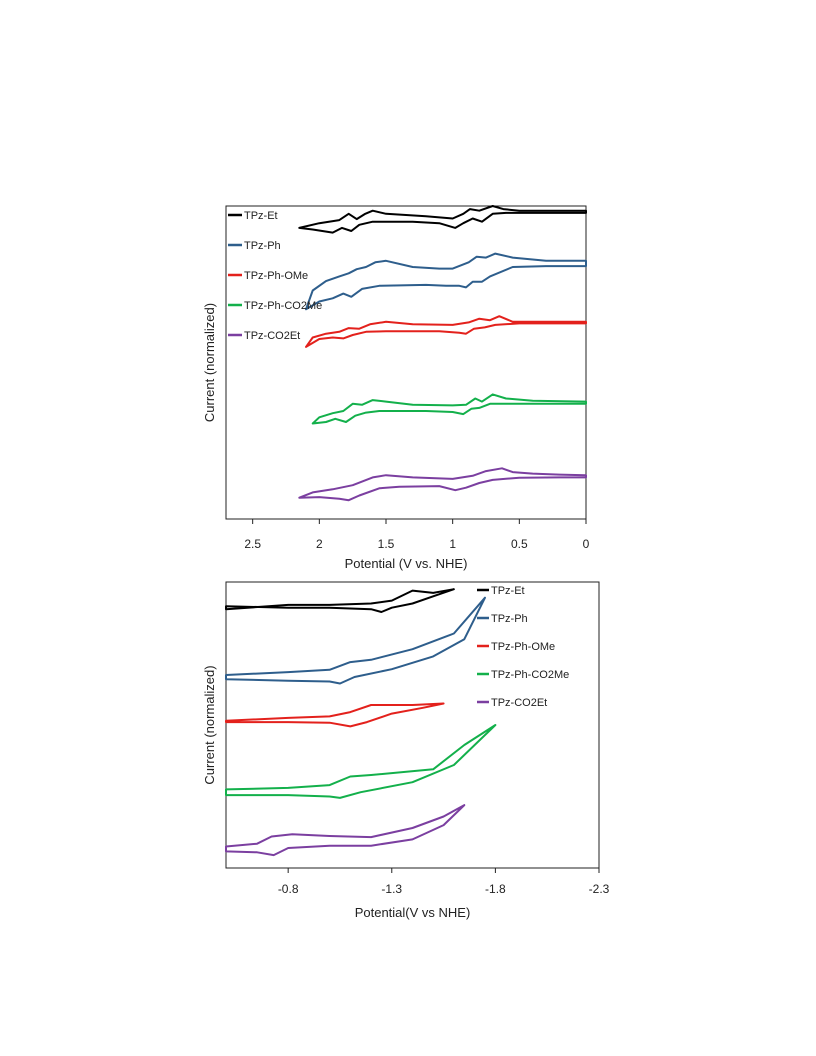 The width and height of the screenshot is (816, 1056). I want to click on x-tick-label: 0, so click(586, 544).